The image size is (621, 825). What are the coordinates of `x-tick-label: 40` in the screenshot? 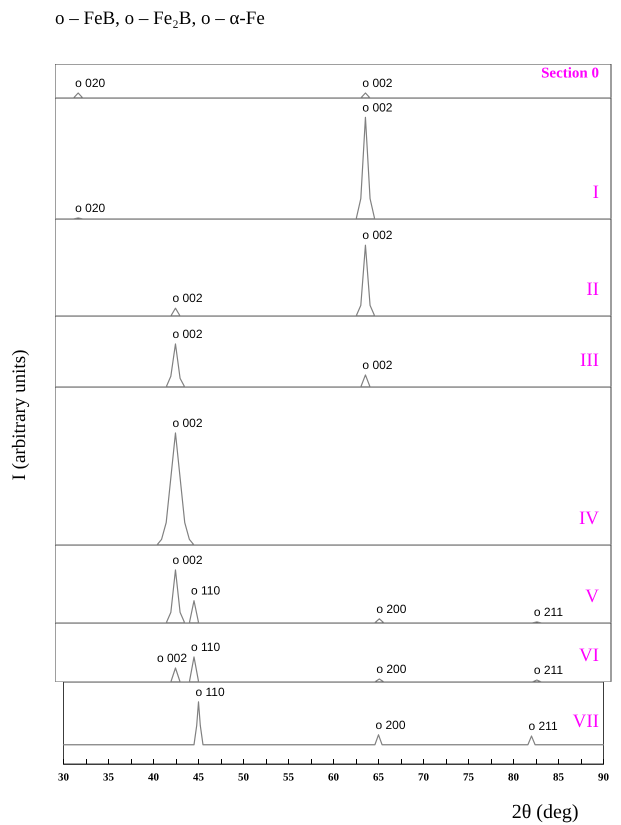 It's located at (154, 778).